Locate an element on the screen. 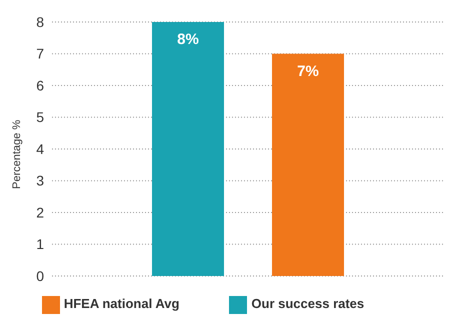  y-tick-label: 8 is located at coordinates (40, 22).